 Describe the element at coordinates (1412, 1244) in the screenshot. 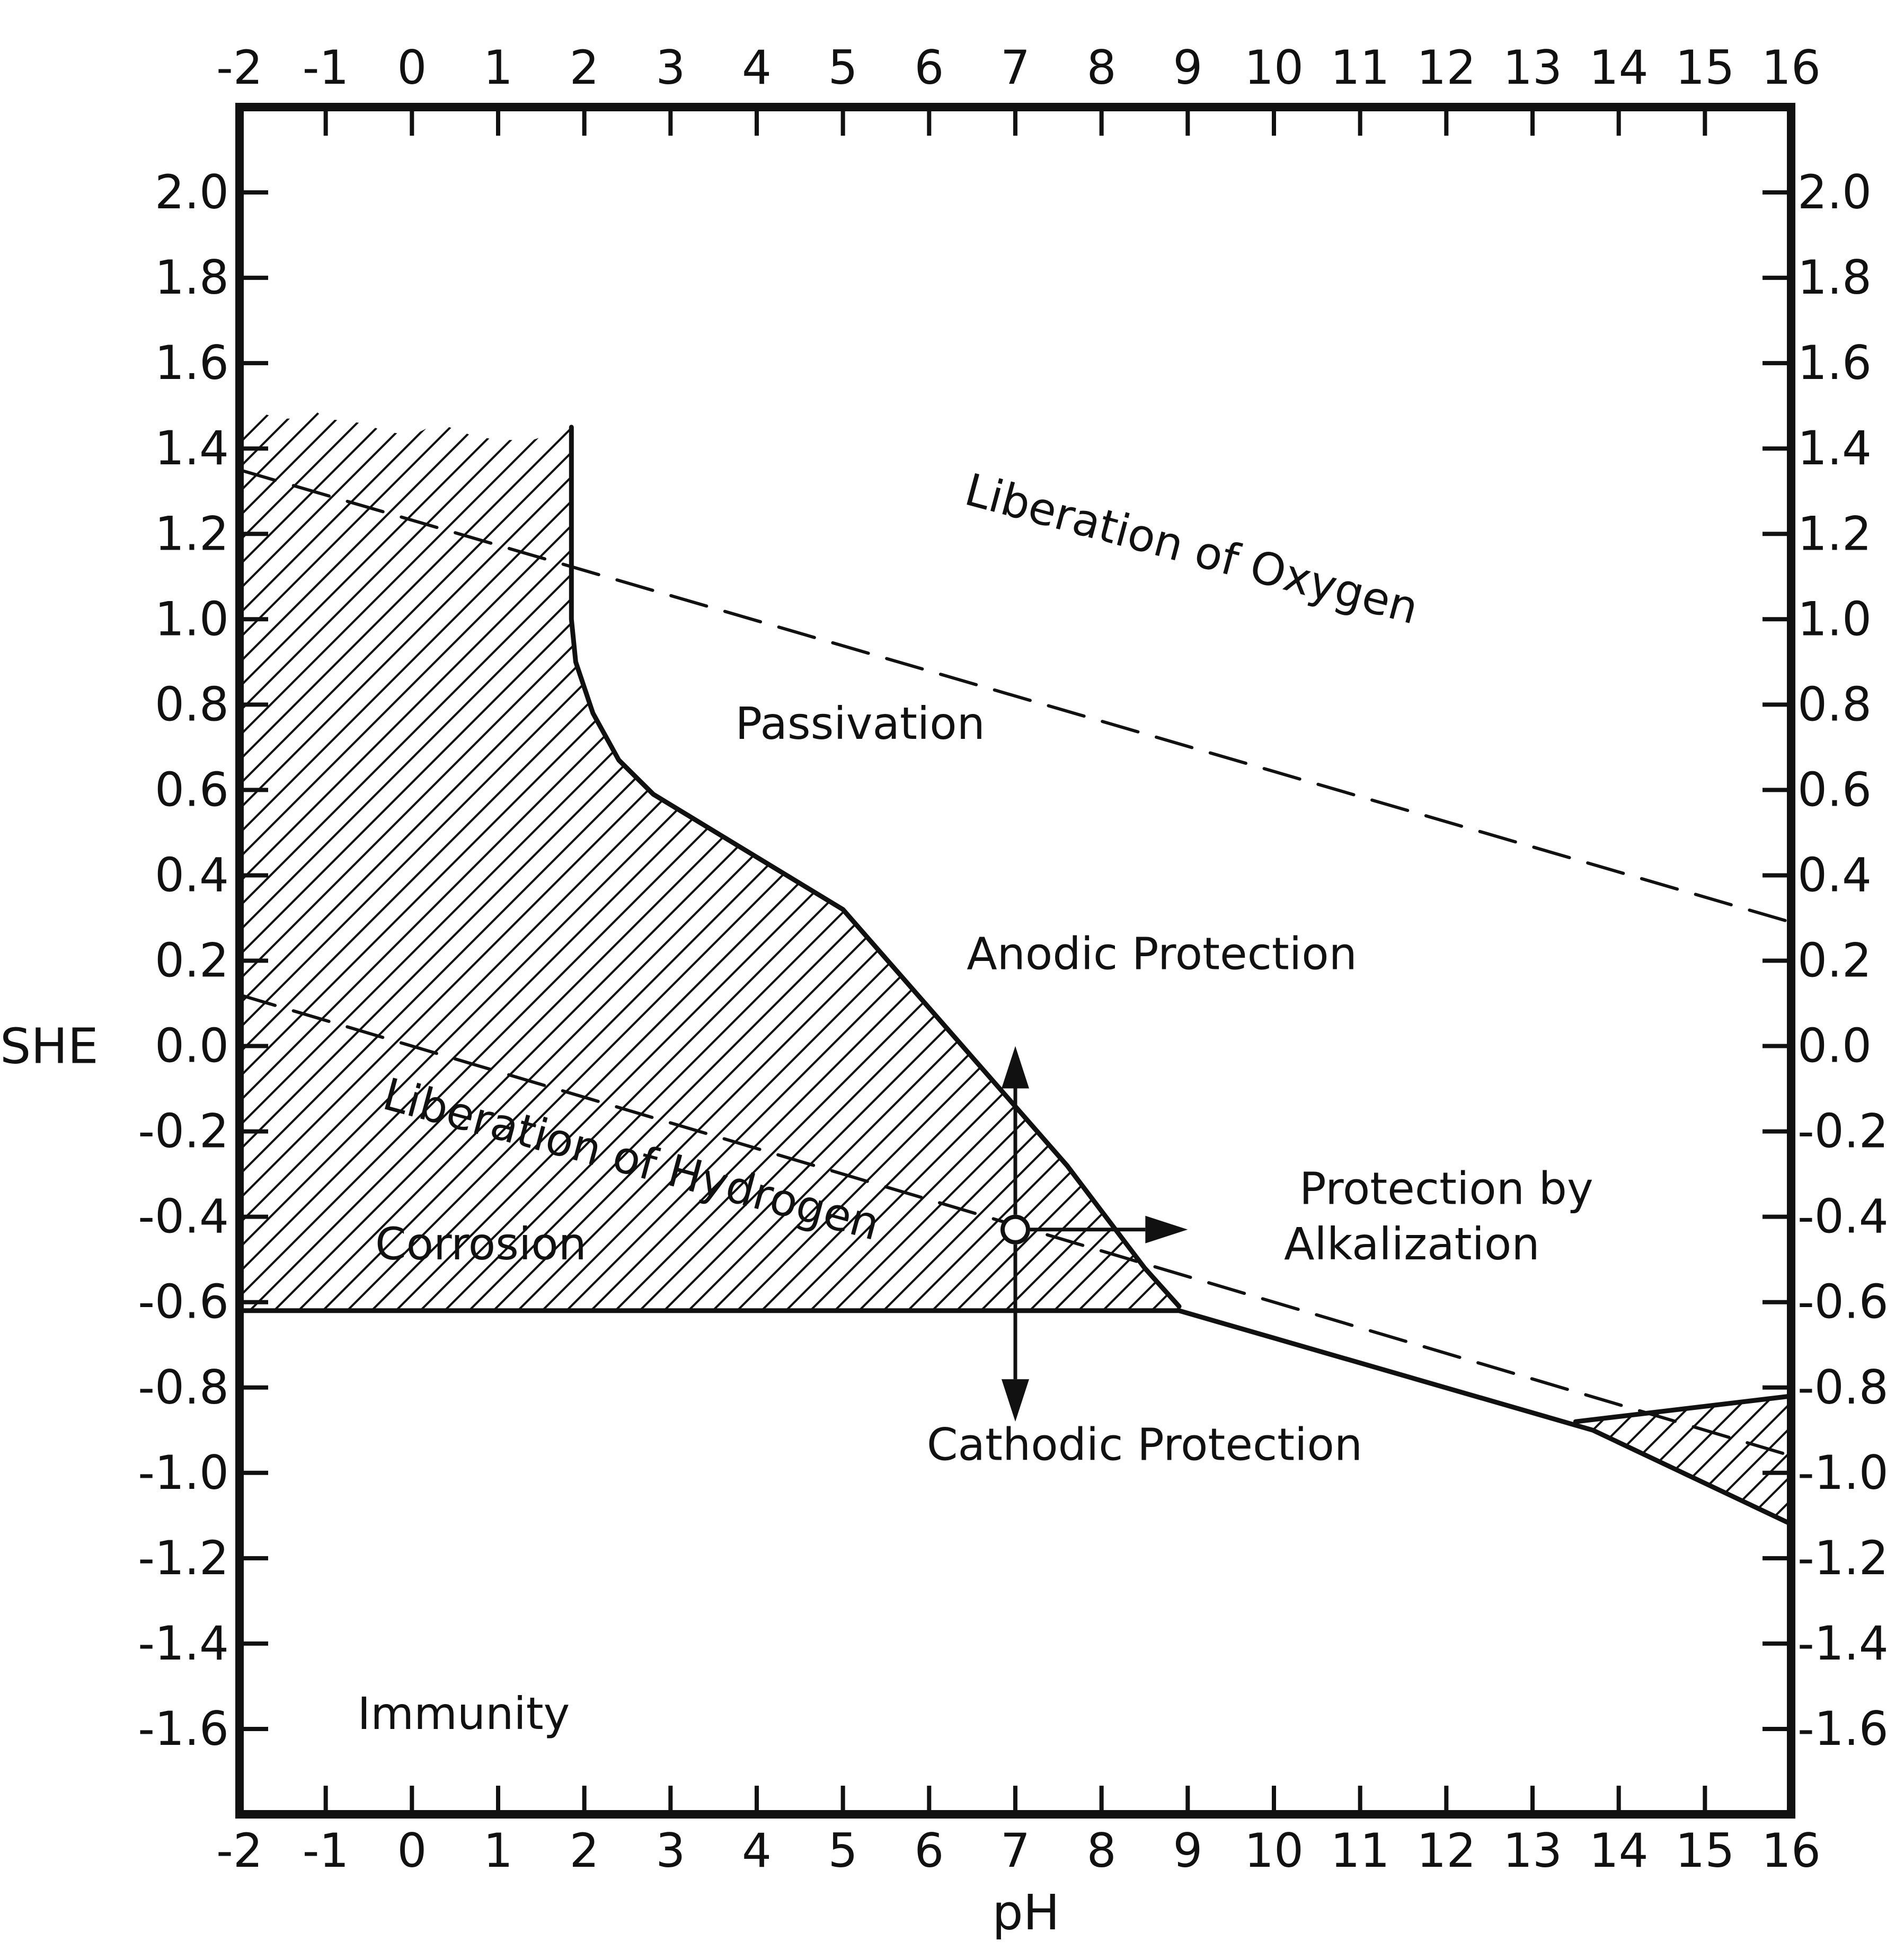

I see `alkalization-label: Alkalization` at that location.